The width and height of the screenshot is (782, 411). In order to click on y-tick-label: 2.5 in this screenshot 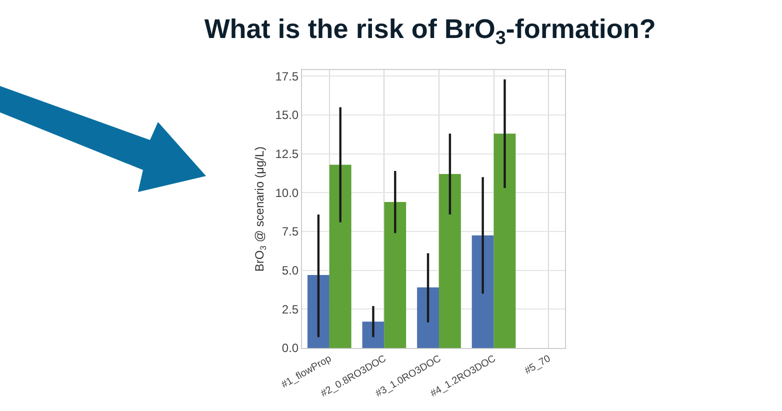, I will do `click(290, 309)`.